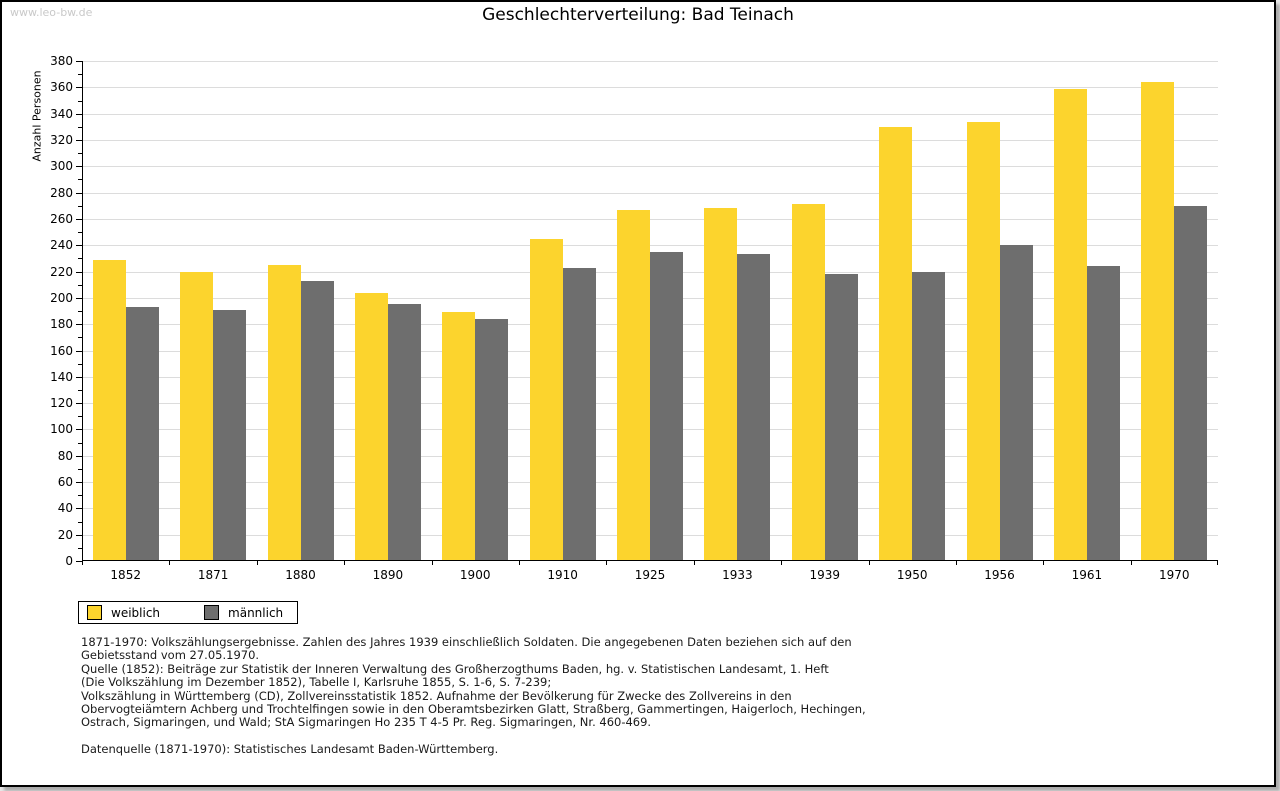 This screenshot has height=791, width=1280. I want to click on x-tick-label: 1880, so click(300, 575).